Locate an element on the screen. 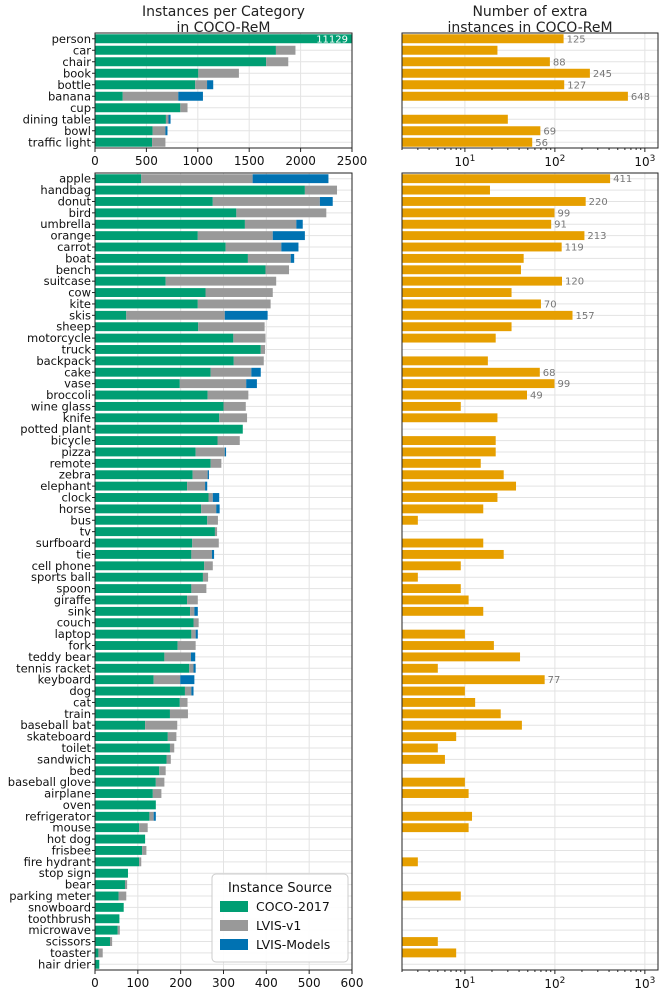 This screenshot has height=991, width=665. bar-coco-2017-toothbrush is located at coordinates (107, 919).